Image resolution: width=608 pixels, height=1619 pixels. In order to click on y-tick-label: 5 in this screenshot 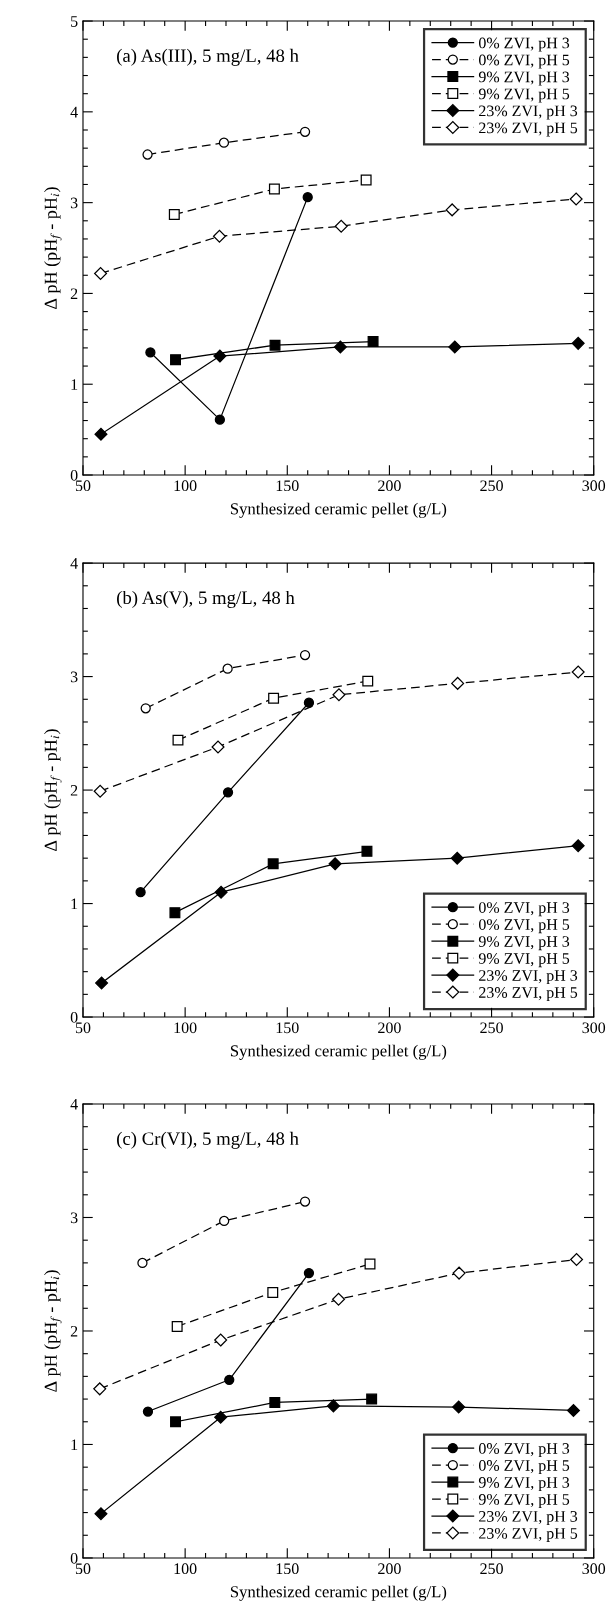, I will do `click(74, 21)`.